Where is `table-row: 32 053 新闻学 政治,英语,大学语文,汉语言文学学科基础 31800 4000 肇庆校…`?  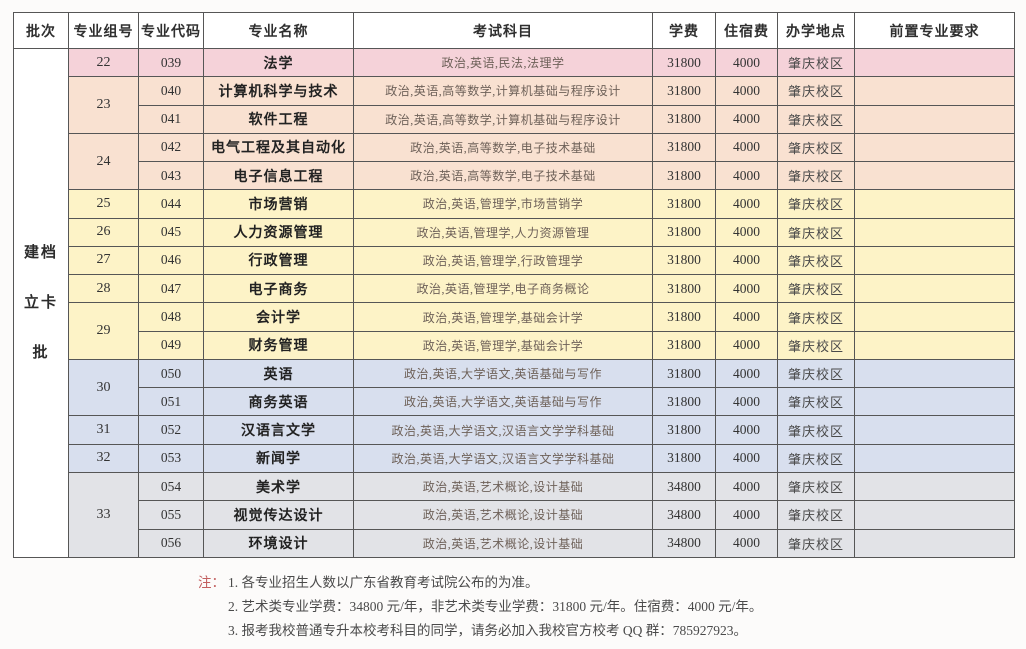
table-row: 32 053 新闻学 政治,英语,大学语文,汉语言文学学科基础 31800 4000 肇庆校… is located at coordinates (514, 458).